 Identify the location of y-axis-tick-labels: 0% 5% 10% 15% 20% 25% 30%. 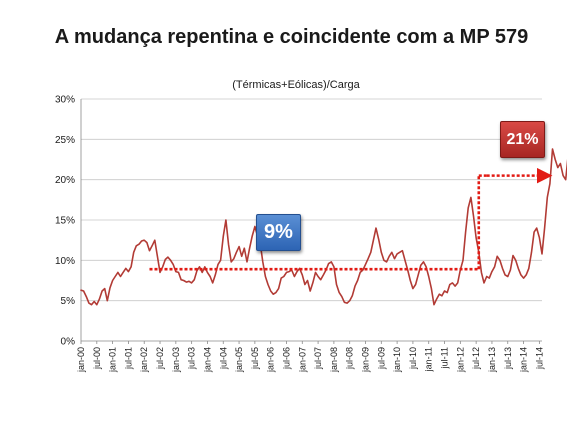
(65, 221).